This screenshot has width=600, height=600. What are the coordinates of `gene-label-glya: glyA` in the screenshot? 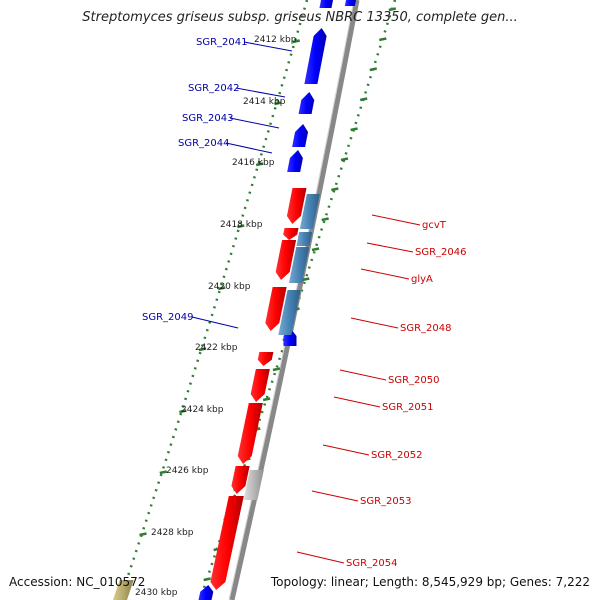 It's located at (422, 279).